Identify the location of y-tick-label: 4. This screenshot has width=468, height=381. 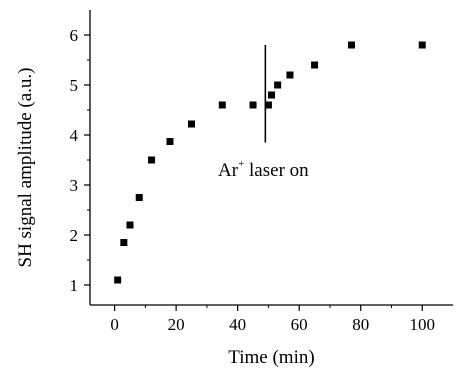
(74, 135).